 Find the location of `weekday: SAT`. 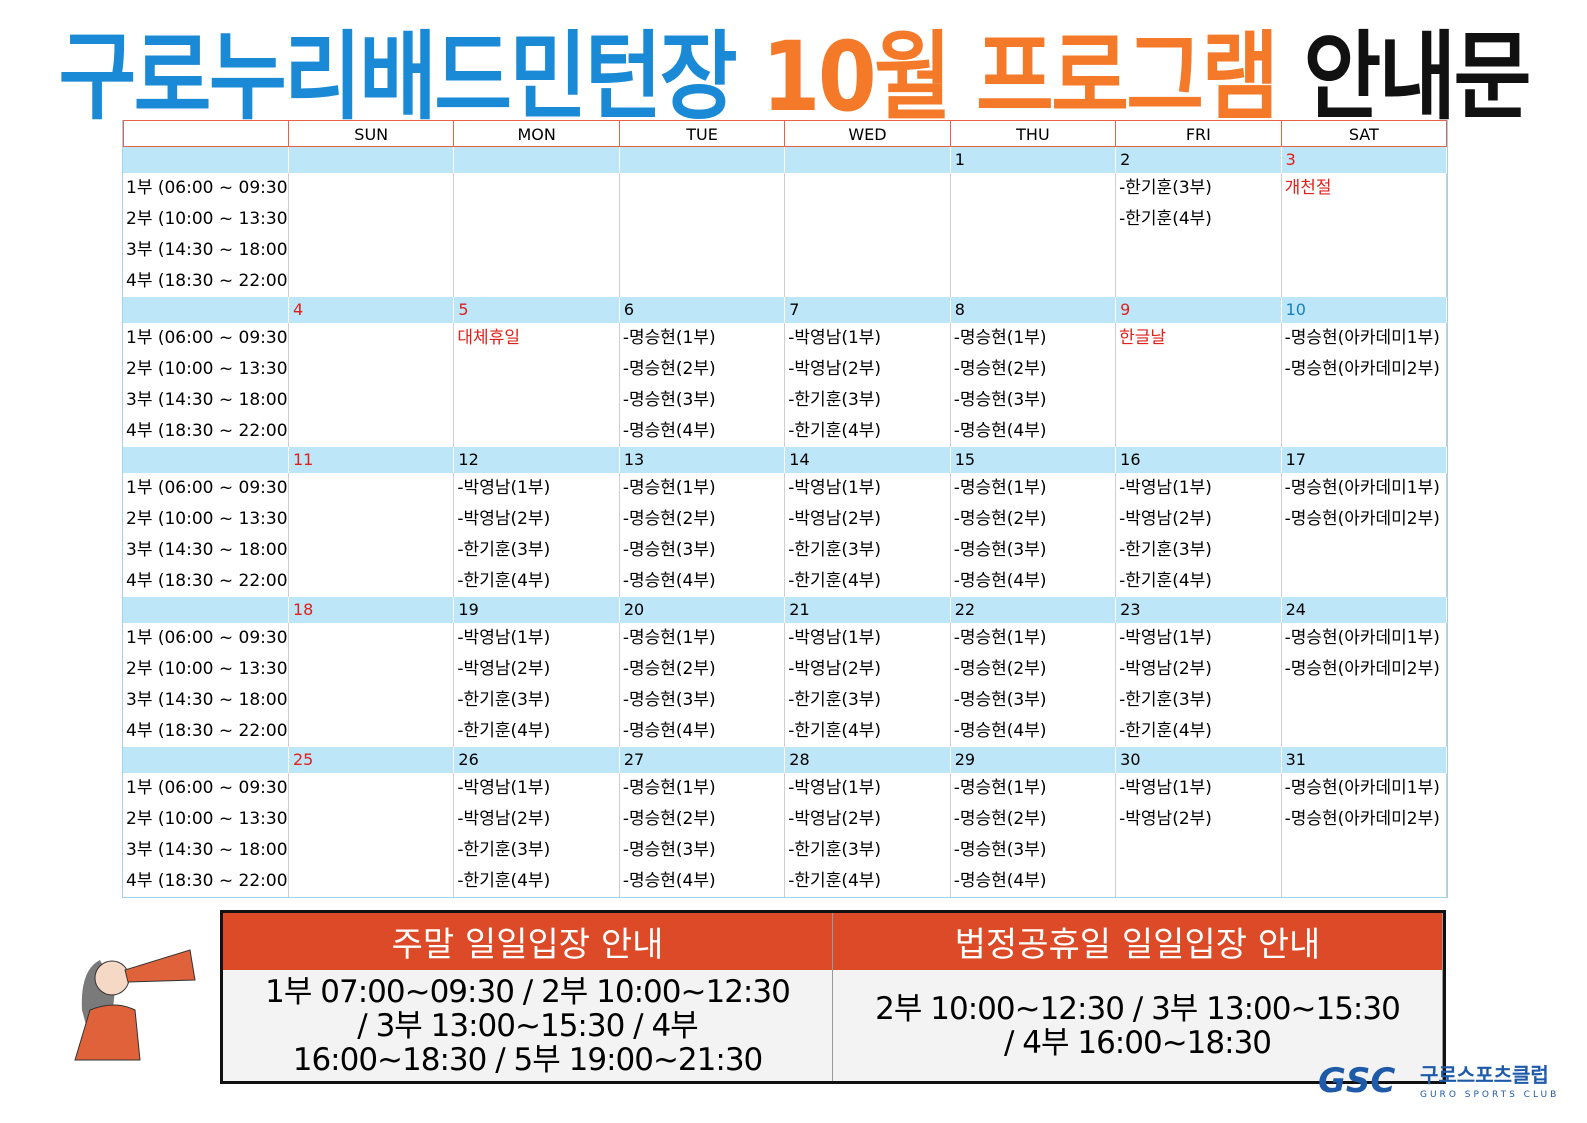

weekday: SAT is located at coordinates (1364, 133).